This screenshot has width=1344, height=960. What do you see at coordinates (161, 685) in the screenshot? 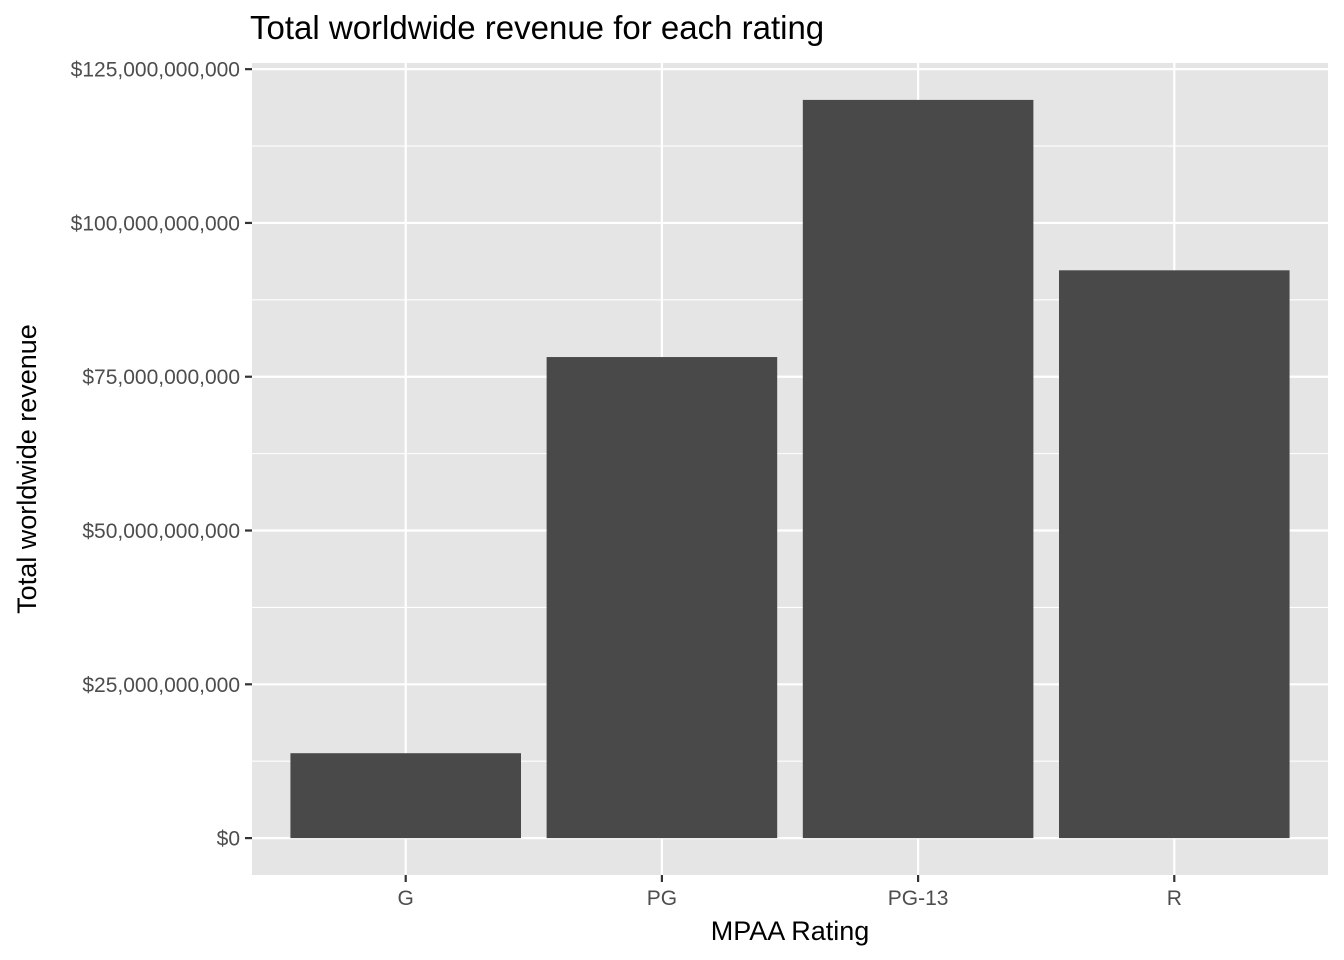
I see `y-tick-label: $25,000,000,000` at bounding box center [161, 685].